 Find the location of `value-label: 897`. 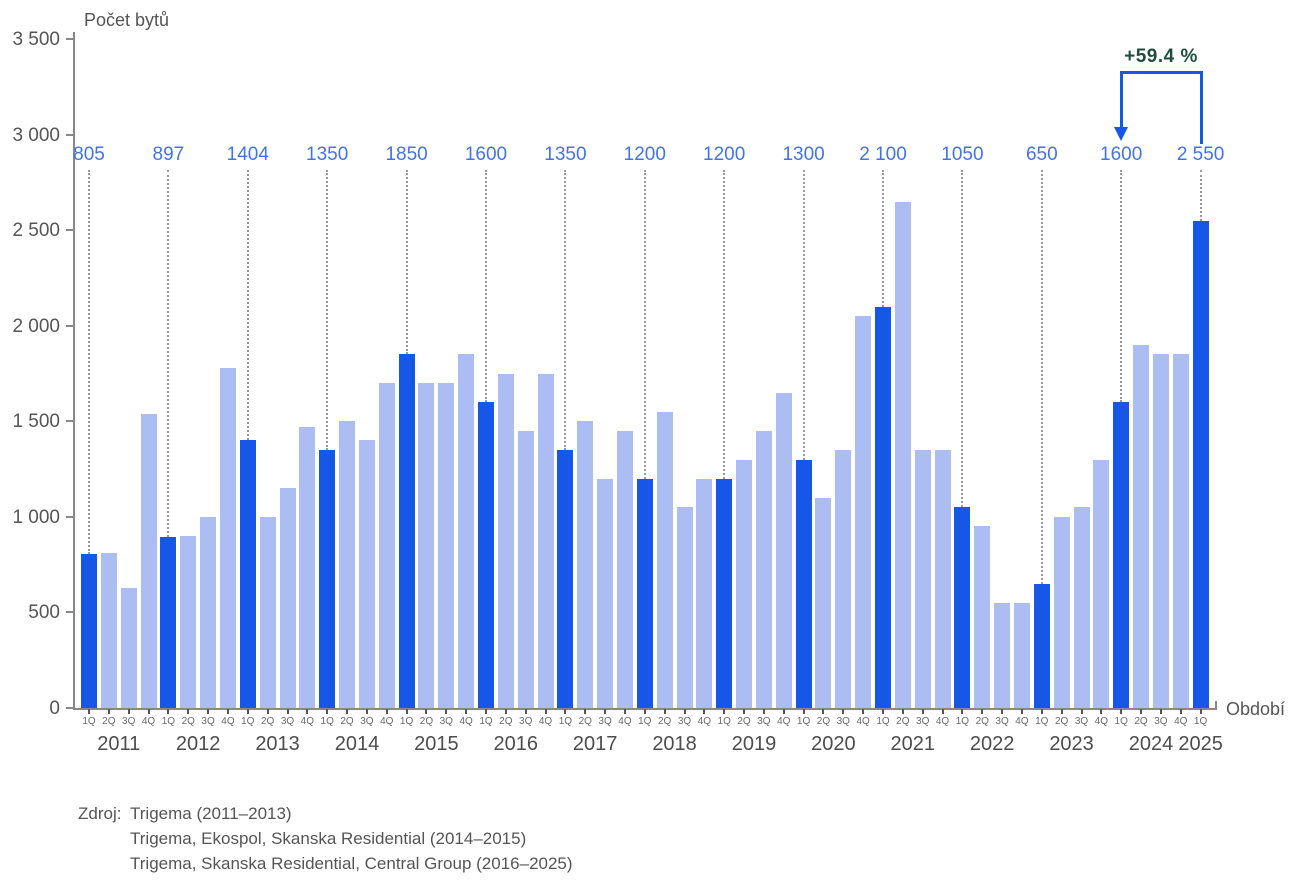

value-label: 897 is located at coordinates (168, 154).